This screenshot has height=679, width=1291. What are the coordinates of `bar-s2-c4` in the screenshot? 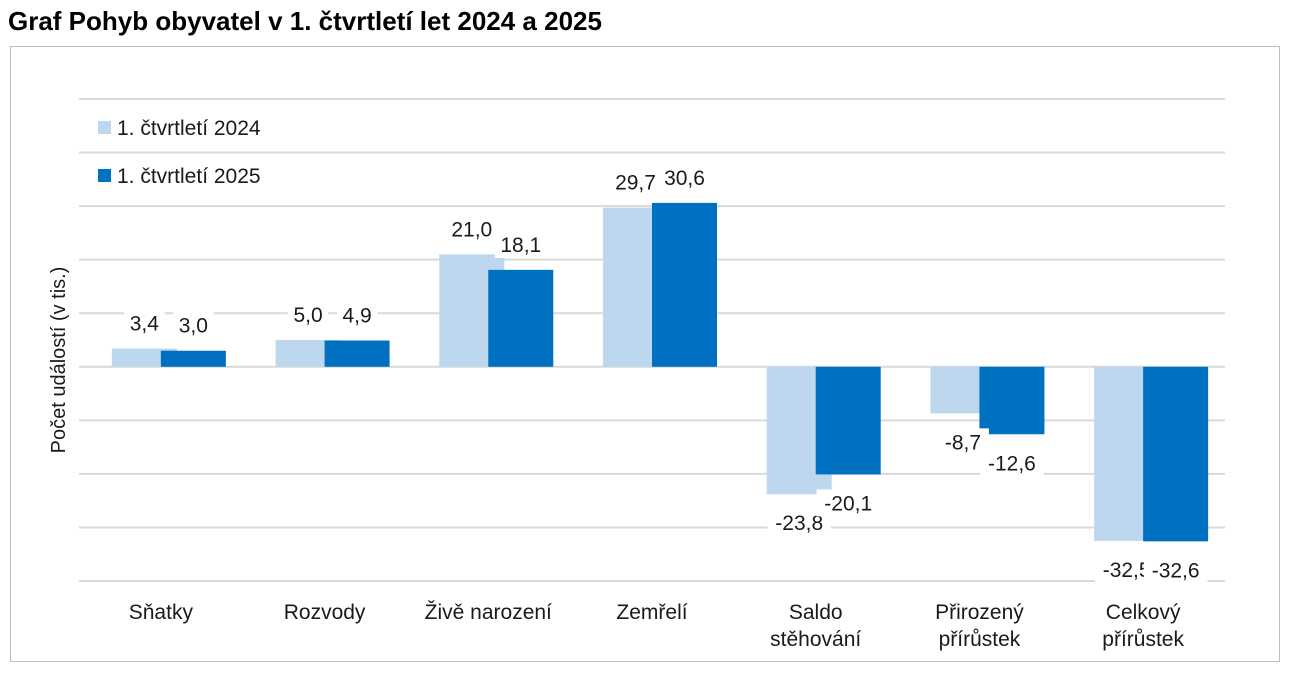 It's located at (684, 284).